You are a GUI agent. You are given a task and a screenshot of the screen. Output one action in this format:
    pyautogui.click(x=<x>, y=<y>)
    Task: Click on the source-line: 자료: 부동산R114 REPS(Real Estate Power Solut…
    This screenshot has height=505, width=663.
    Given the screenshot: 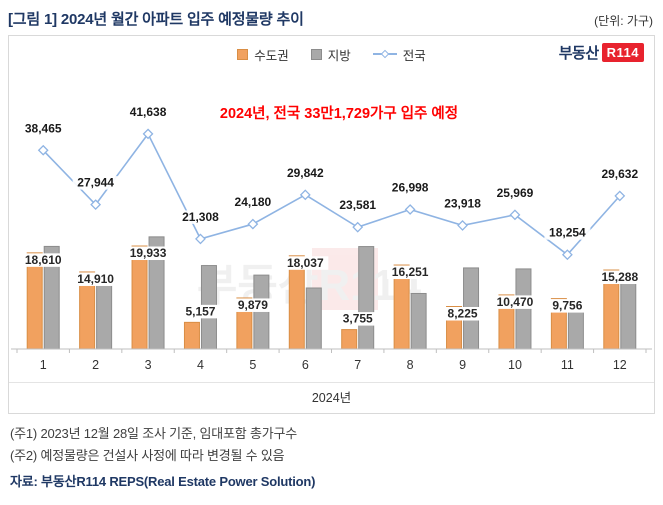 What is the action you would take?
    pyautogui.click(x=163, y=481)
    